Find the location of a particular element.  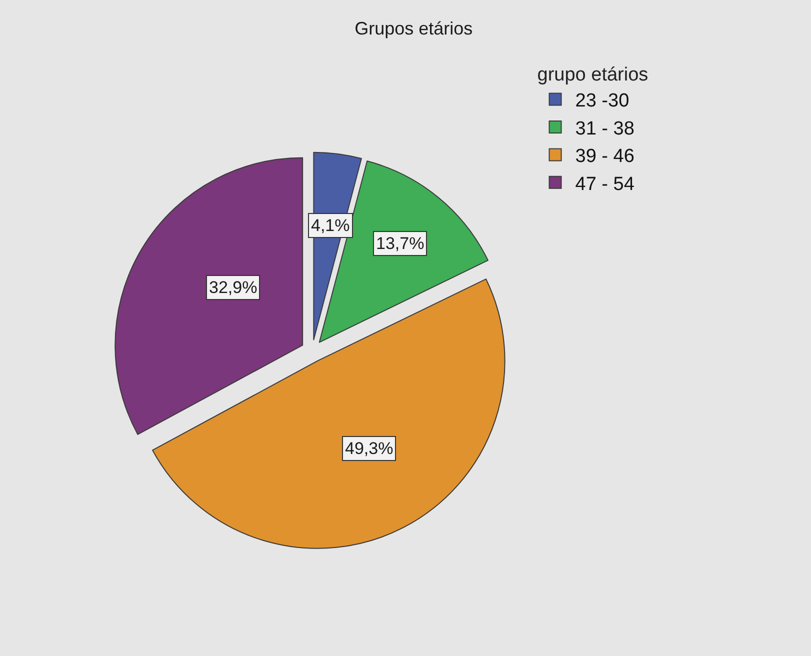

data-label: 13,7% is located at coordinates (400, 243).